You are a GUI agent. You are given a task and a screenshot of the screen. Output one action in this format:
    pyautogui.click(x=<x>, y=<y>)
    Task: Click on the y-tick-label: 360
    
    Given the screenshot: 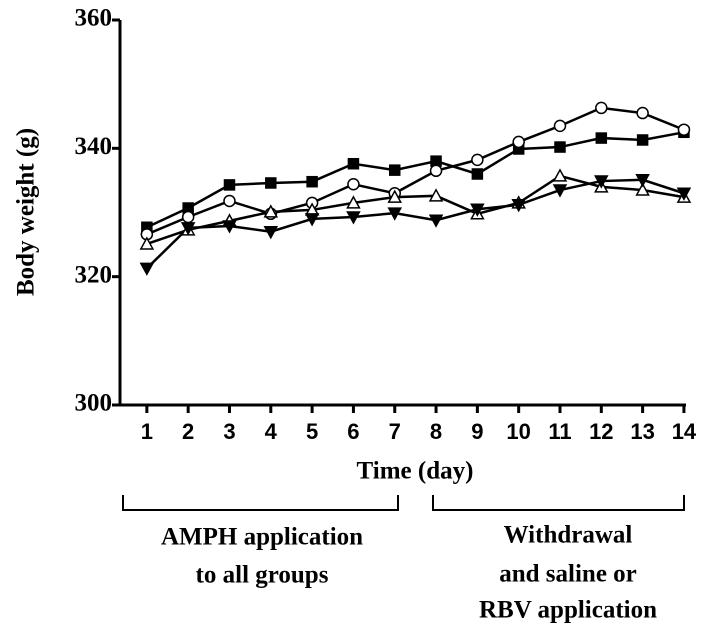 What is the action you would take?
    pyautogui.click(x=94, y=18)
    